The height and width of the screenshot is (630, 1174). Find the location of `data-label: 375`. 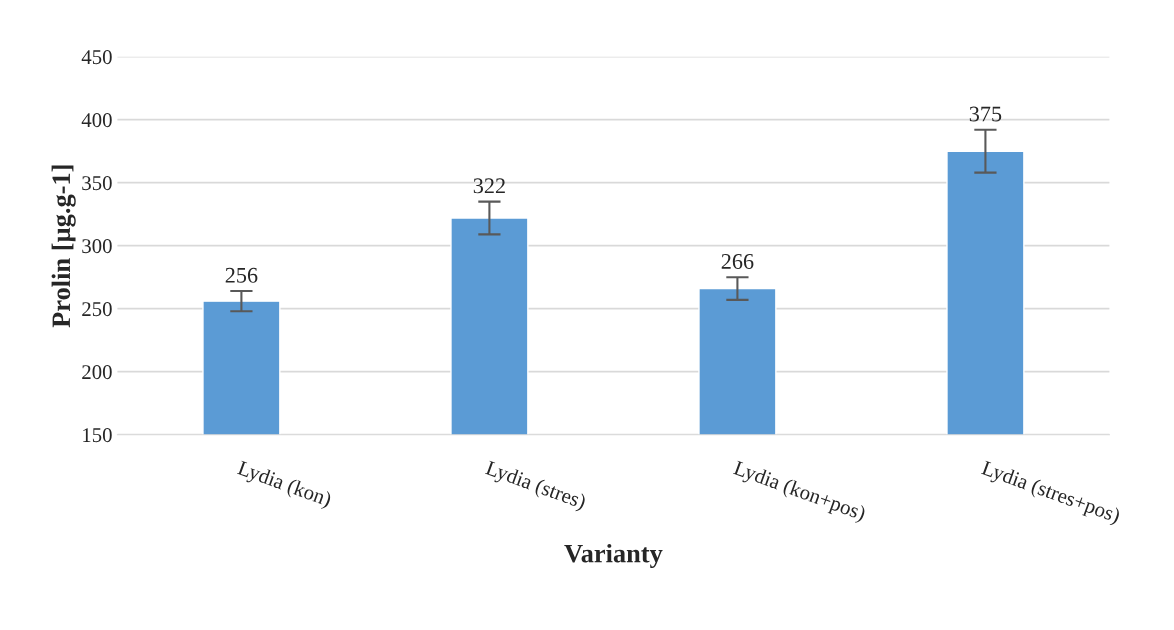

data-label: 375 is located at coordinates (985, 114).